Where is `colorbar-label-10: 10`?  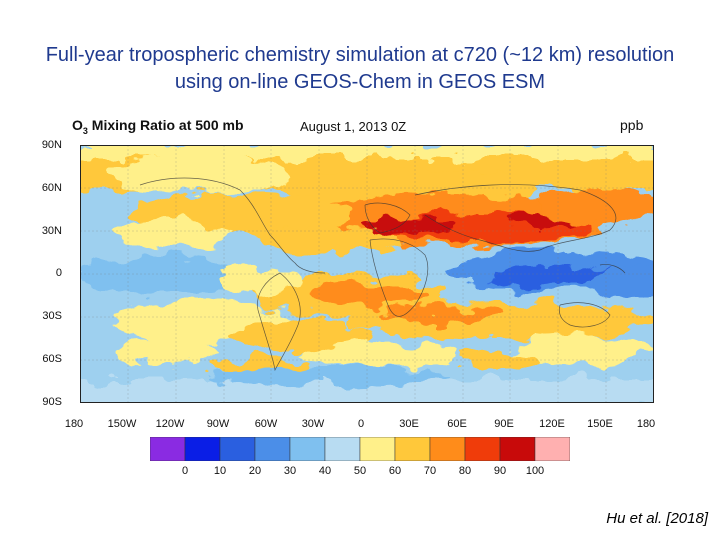 colorbar-label-10: 10 is located at coordinates (220, 471).